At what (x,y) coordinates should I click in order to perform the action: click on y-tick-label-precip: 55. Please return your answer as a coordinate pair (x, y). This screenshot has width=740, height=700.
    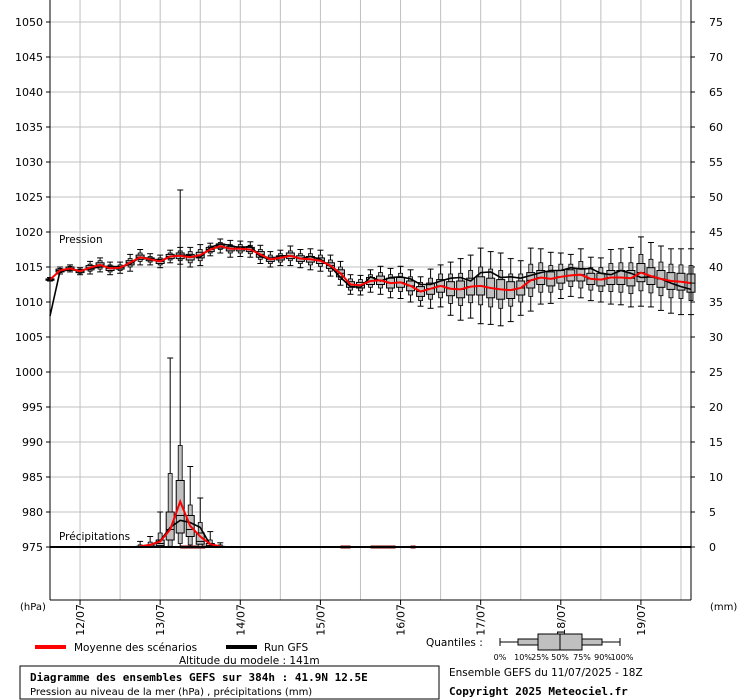
    Looking at the image, I should click on (716, 162).